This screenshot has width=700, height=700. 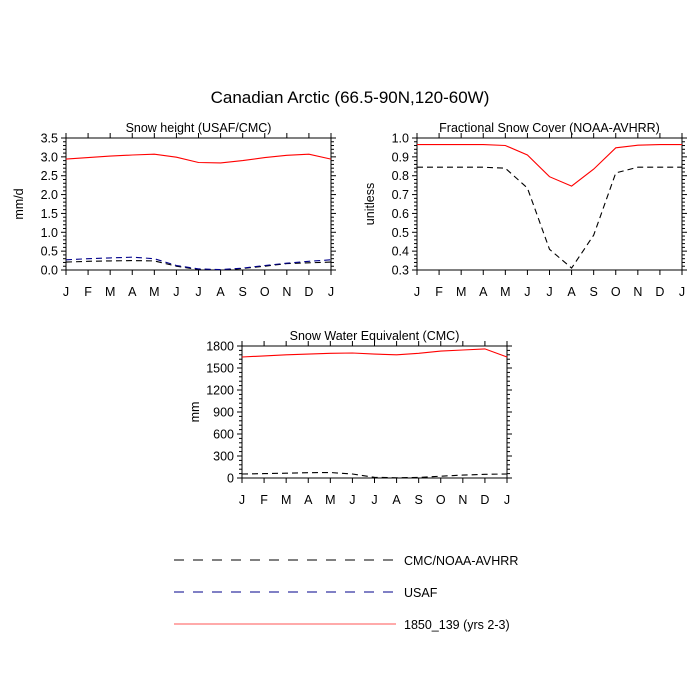 I want to click on legend-item: 1850_139 (yrs 2-3), so click(x=342, y=625).